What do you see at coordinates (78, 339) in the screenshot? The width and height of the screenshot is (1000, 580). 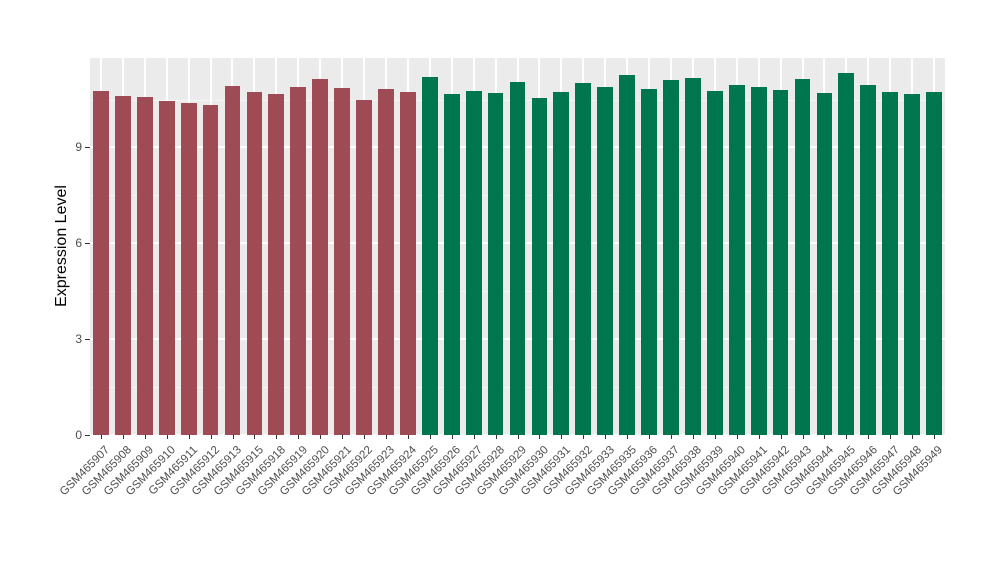 I see `y-tick-label: 3` at bounding box center [78, 339].